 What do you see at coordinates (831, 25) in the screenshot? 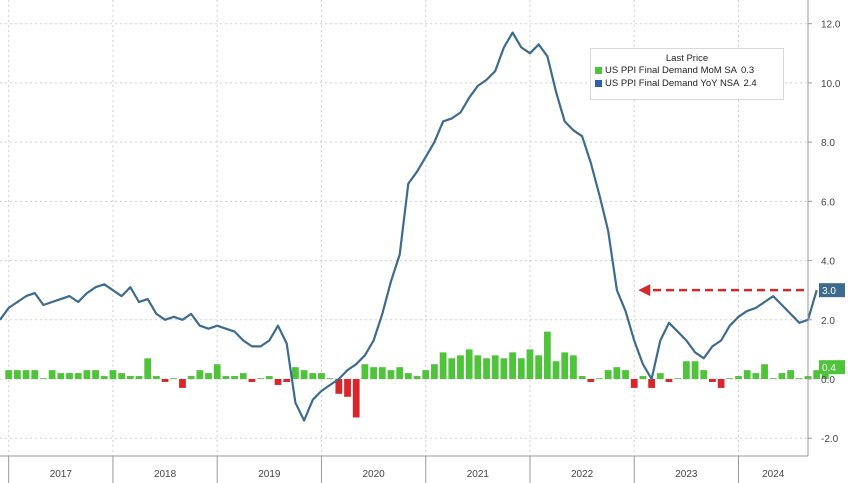
I see `y-tick-label: 12.0` at bounding box center [831, 25].